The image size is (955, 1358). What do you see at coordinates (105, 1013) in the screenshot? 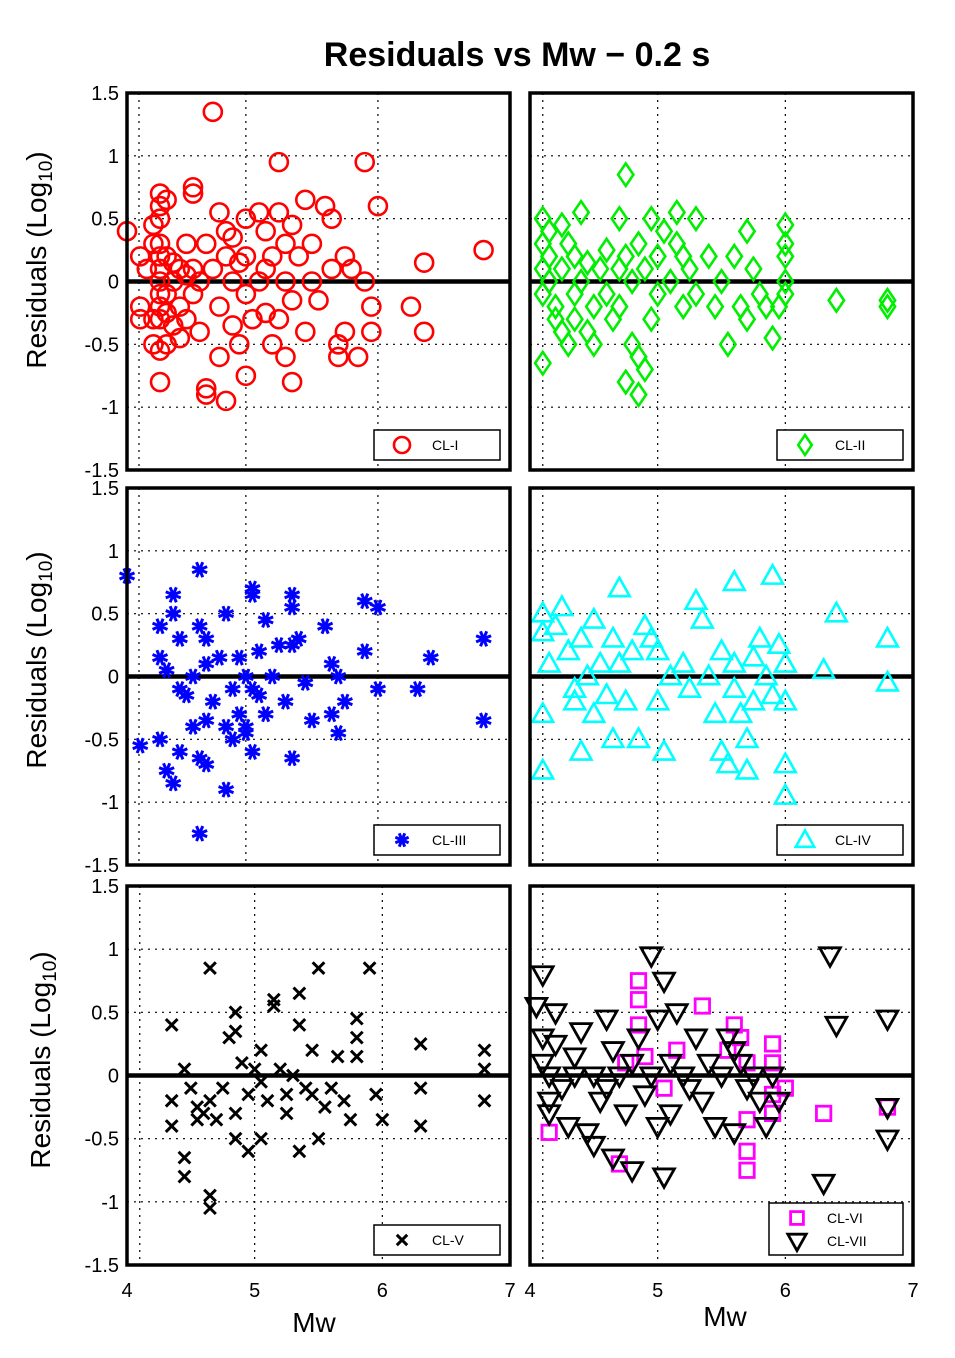
I see `y-tick-label: 0.5` at bounding box center [105, 1013].